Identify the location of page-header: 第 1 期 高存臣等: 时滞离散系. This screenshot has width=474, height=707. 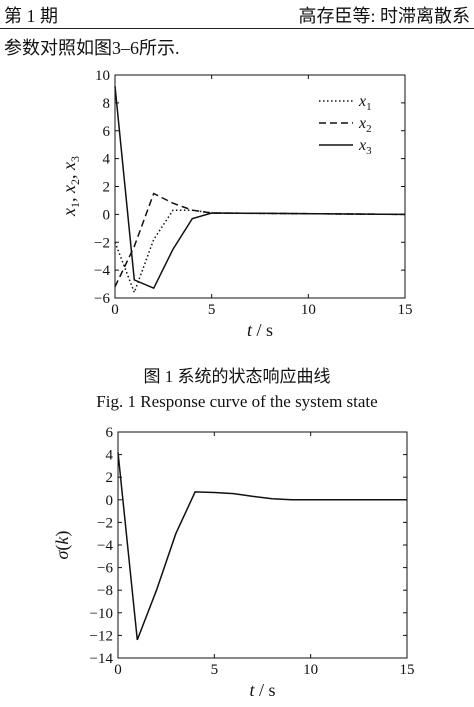
(237, 14).